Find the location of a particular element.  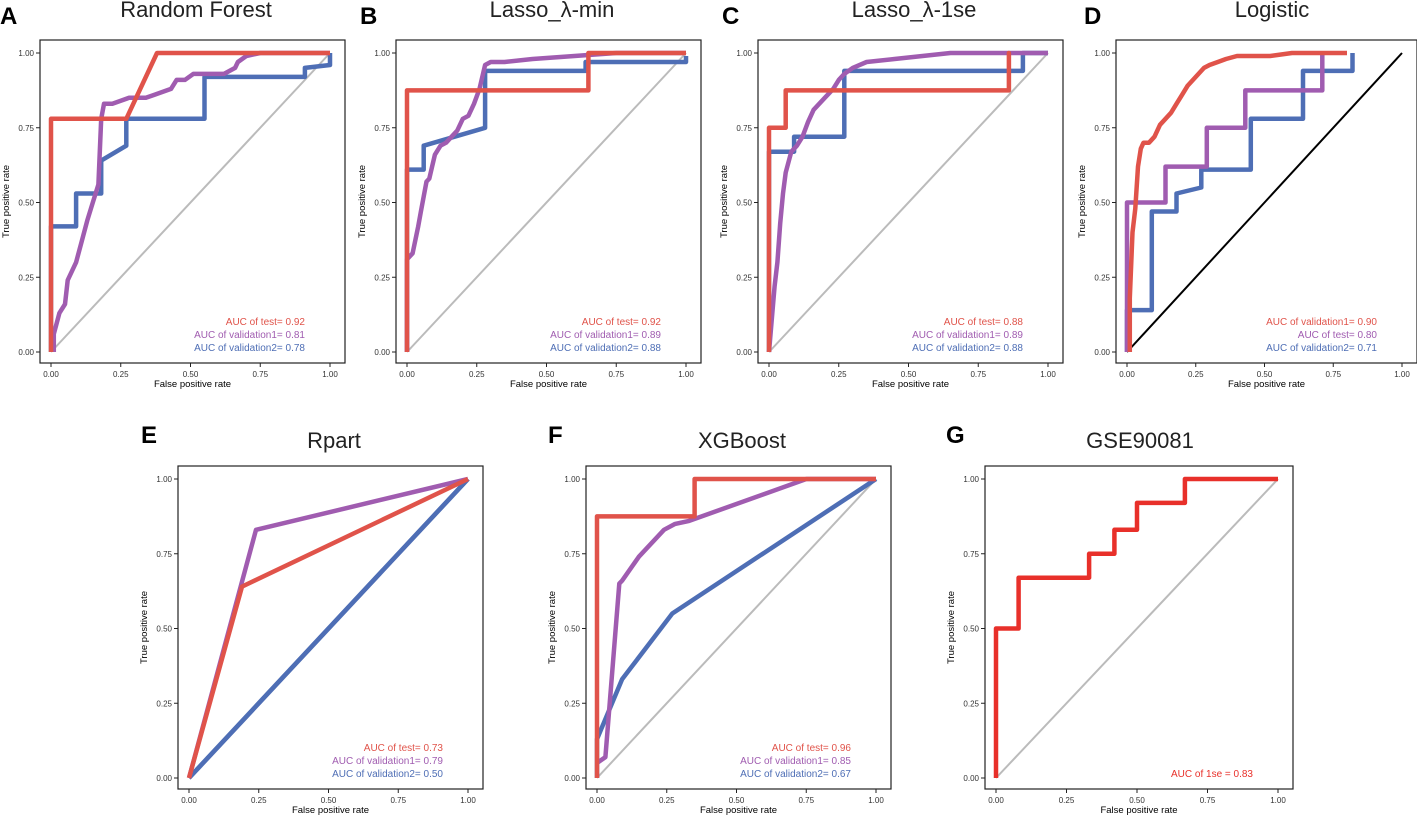

auc-label-b-2: AUC of validation2= 0.88 is located at coordinates (605, 348).